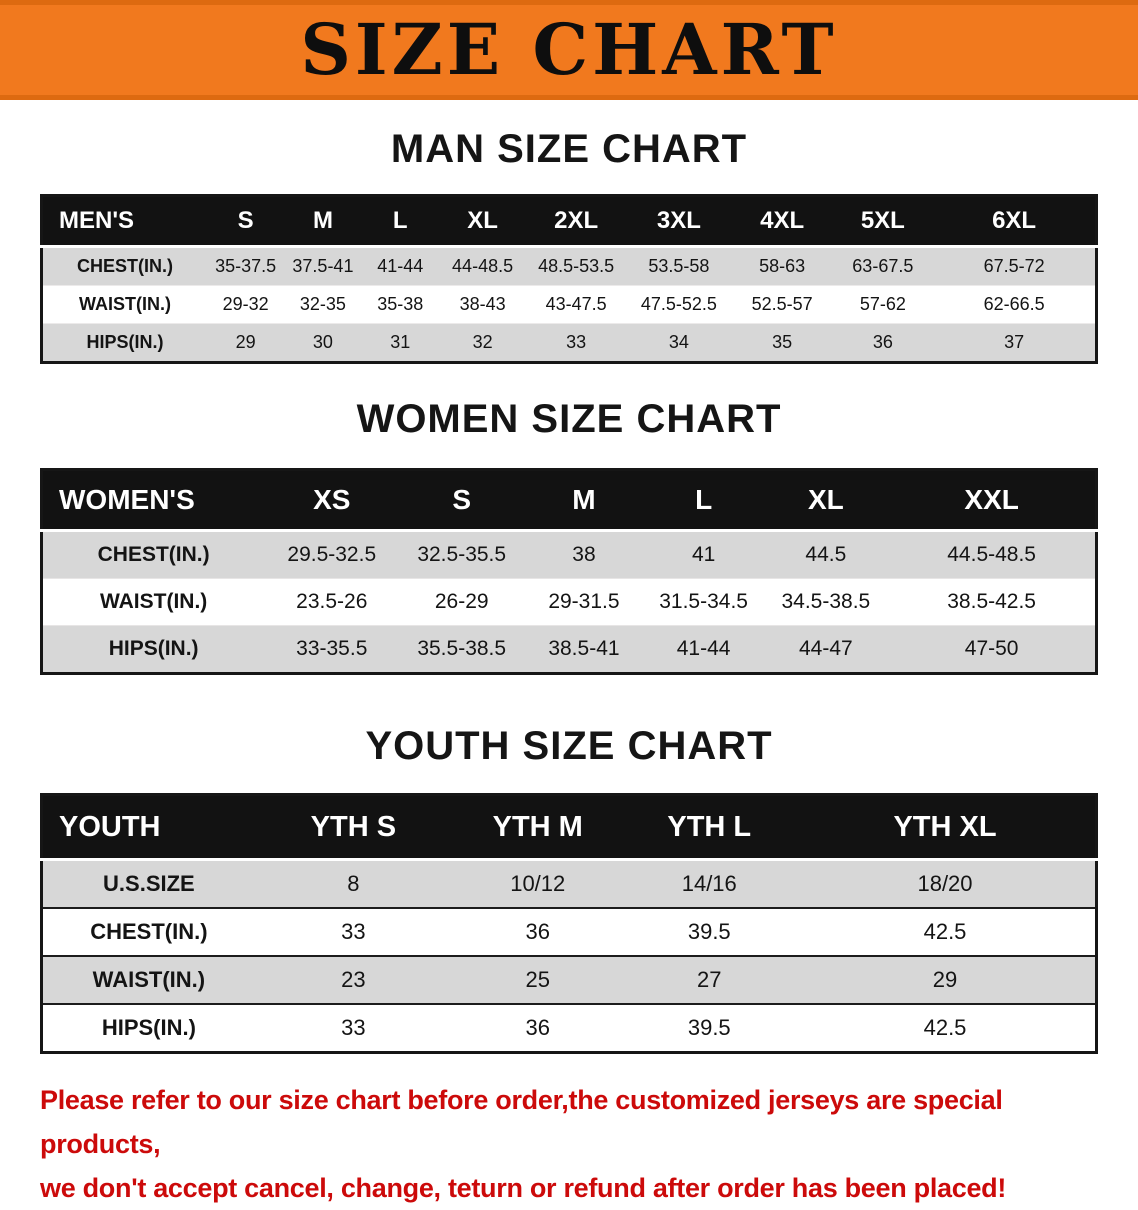 This screenshot has width=1138, height=1210. What do you see at coordinates (709, 827) in the screenshot?
I see `size-column-header: YTH L` at bounding box center [709, 827].